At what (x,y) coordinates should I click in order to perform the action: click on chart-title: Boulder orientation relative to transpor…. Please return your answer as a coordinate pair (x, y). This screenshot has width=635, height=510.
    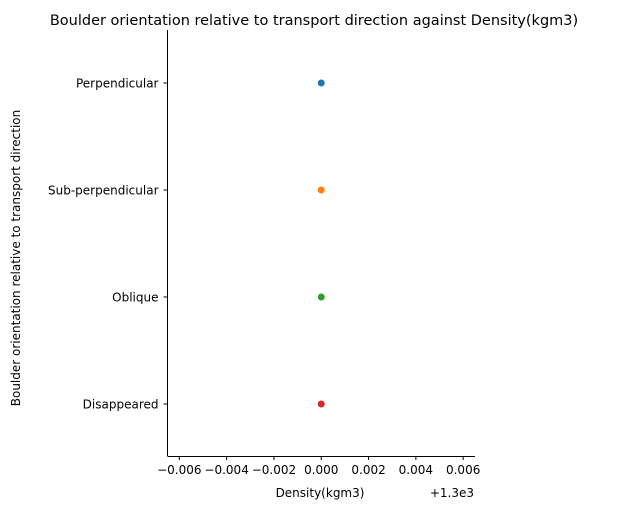
    Looking at the image, I should click on (314, 21).